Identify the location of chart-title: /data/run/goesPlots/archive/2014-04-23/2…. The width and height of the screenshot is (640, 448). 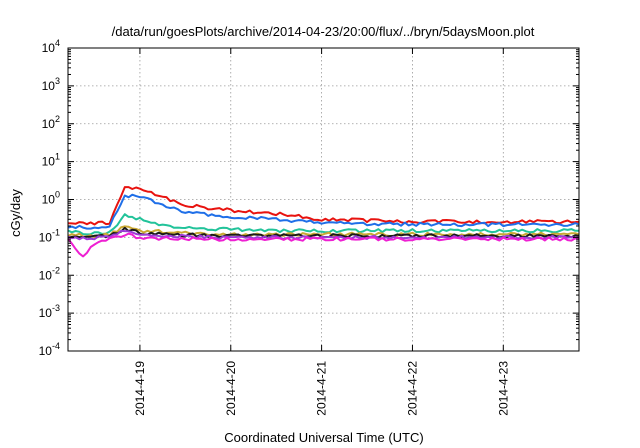
(323, 31).